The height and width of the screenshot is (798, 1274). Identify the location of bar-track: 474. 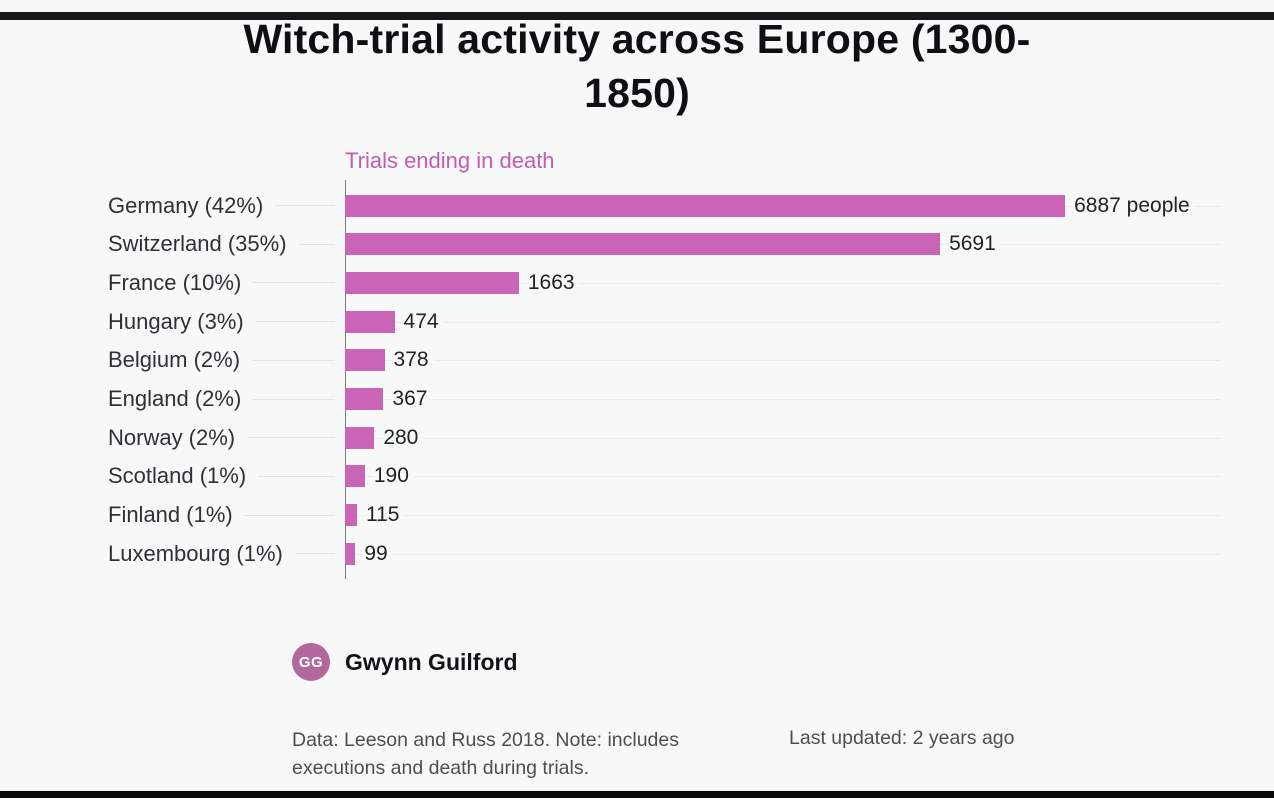
(782, 321).